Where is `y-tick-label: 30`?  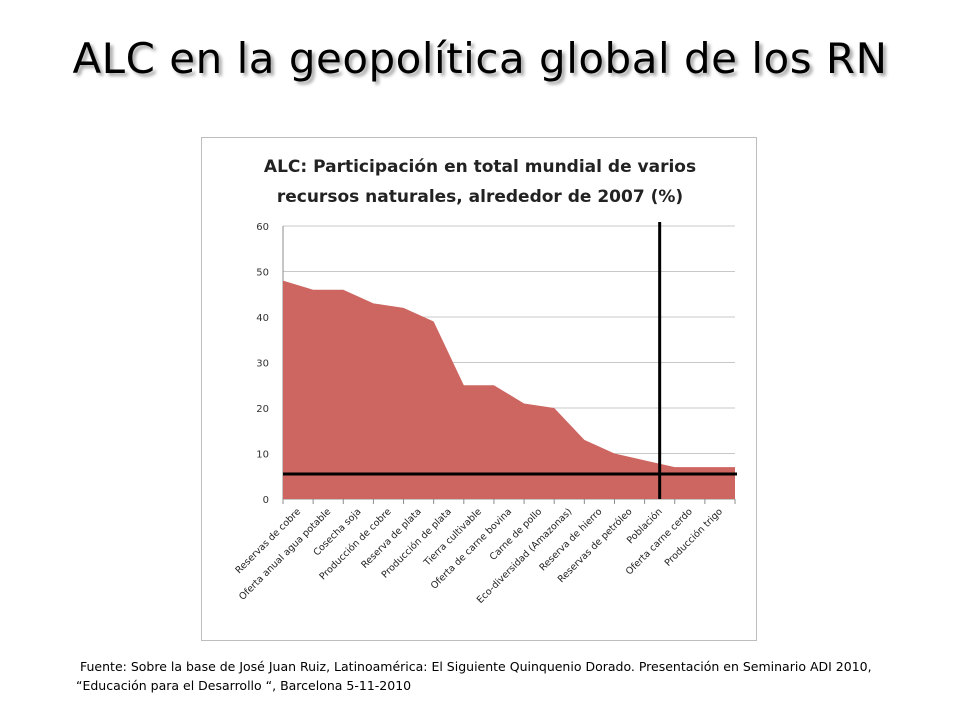
y-tick-label: 30 is located at coordinates (262, 364).